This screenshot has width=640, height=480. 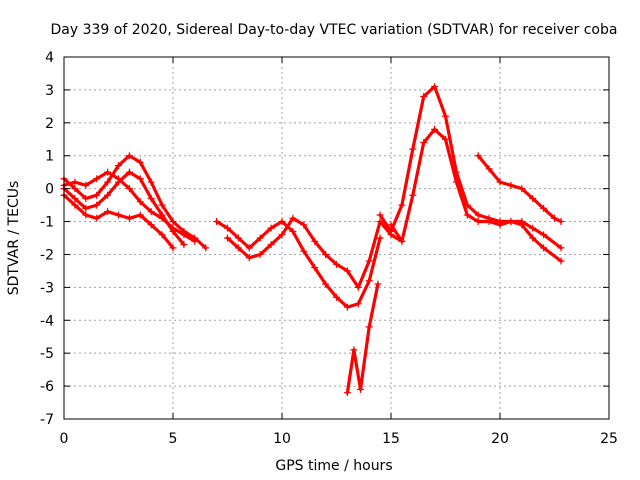 I want to click on y-tick-label: -7, so click(x=47, y=420).